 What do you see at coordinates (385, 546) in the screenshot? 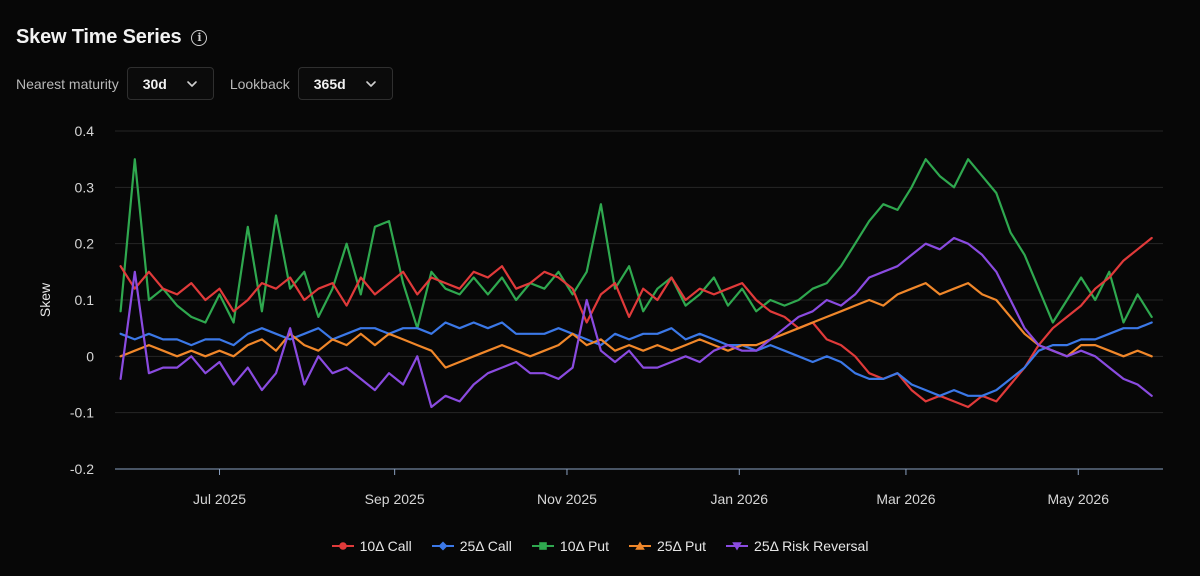
I see `legend-label: 10Δ Call` at bounding box center [385, 546].